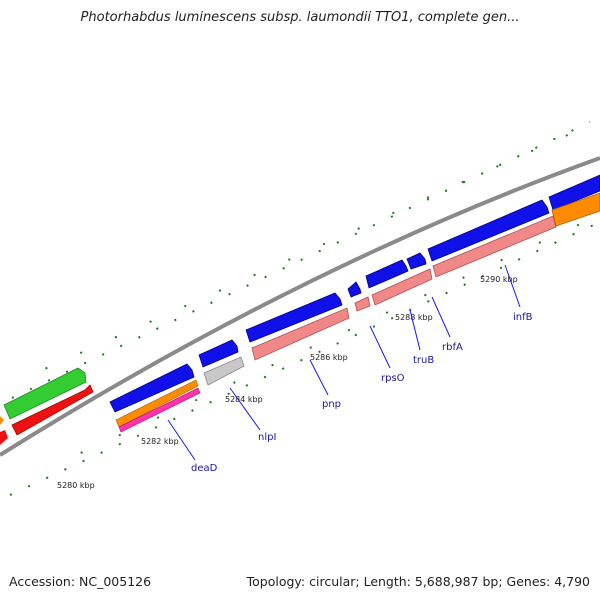 The height and width of the screenshot is (600, 600). What do you see at coordinates (2, 420) in the screenshot?
I see `feature-orange-left-edge` at bounding box center [2, 420].